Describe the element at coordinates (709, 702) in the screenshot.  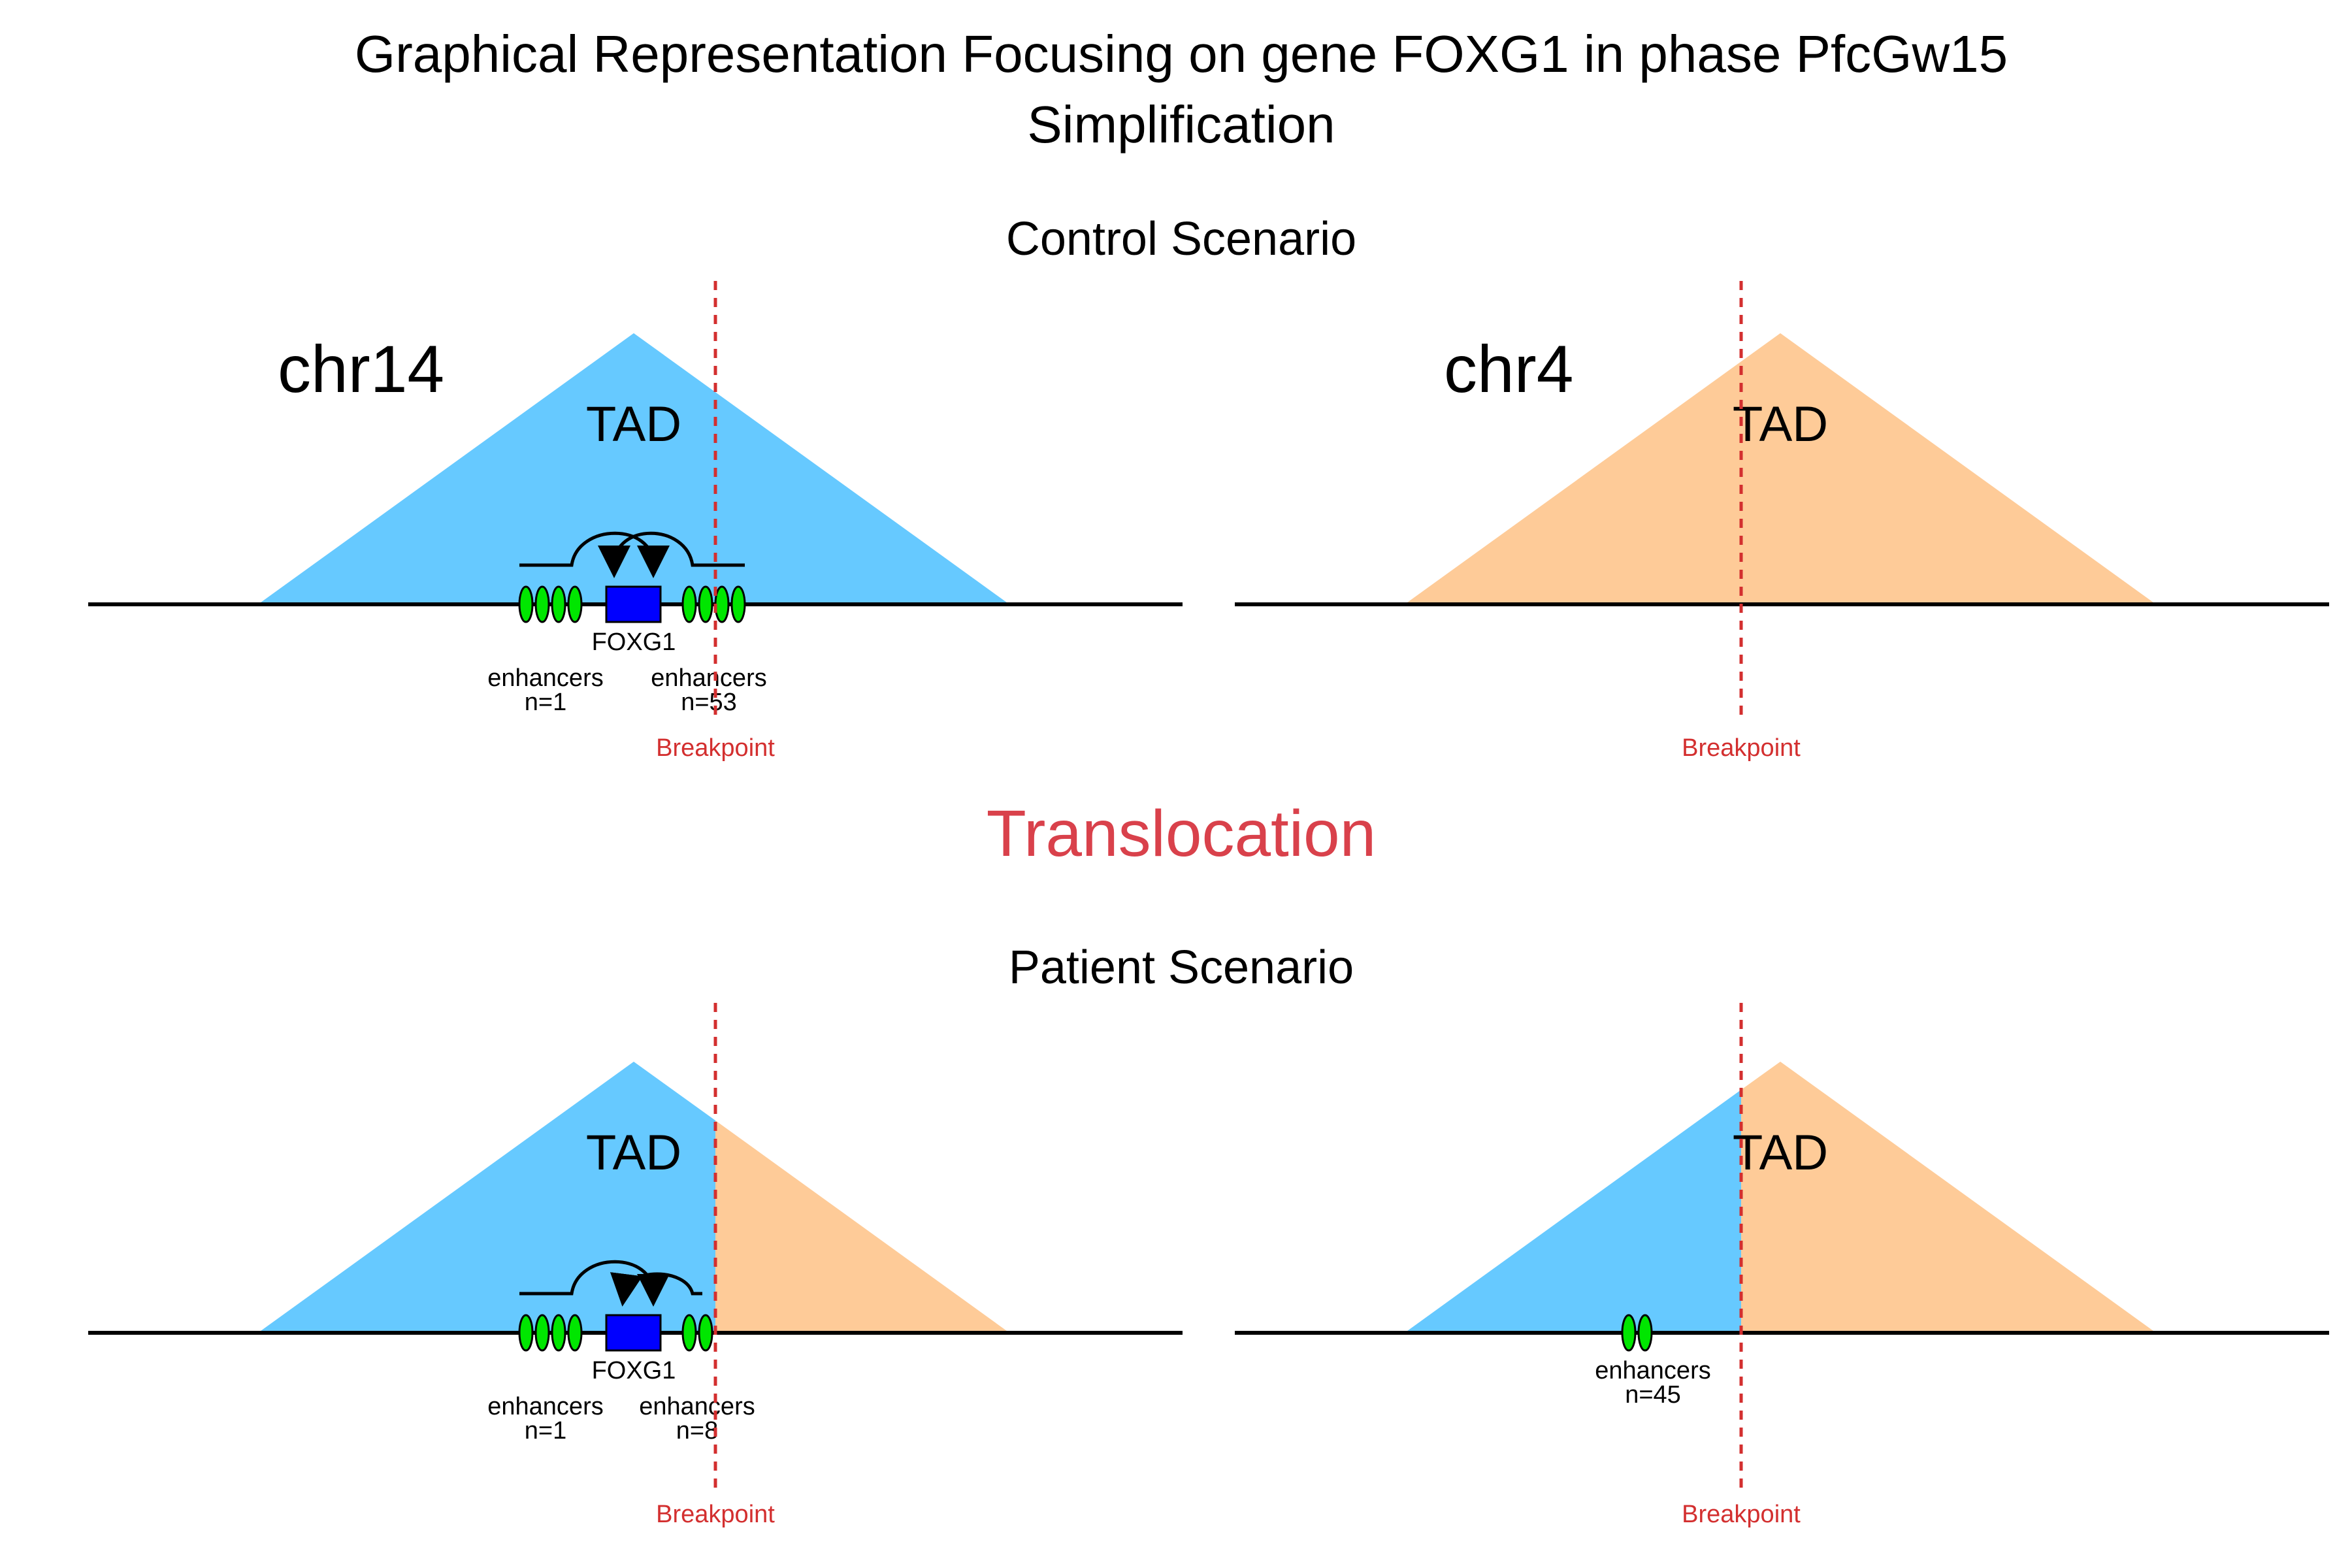
I see `control-enhancers-right-count: n=53` at that location.